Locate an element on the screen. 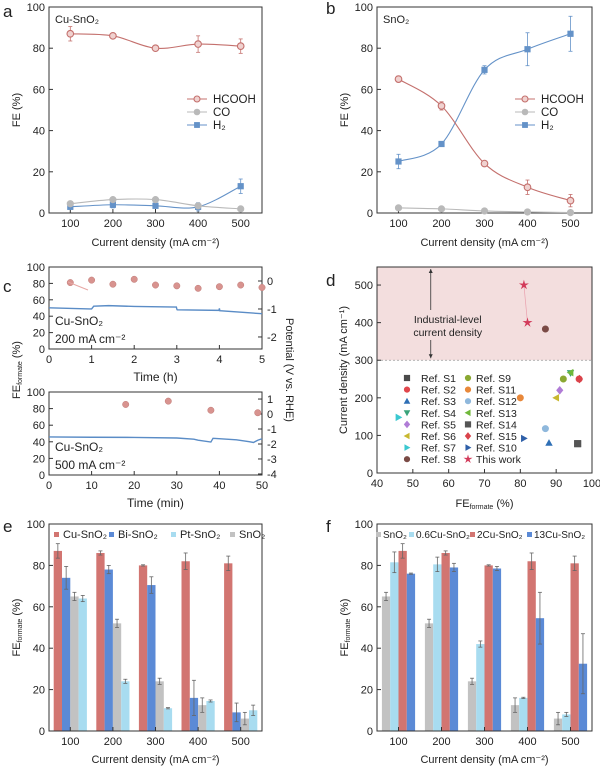  panel-letter: f is located at coordinates (328, 526).